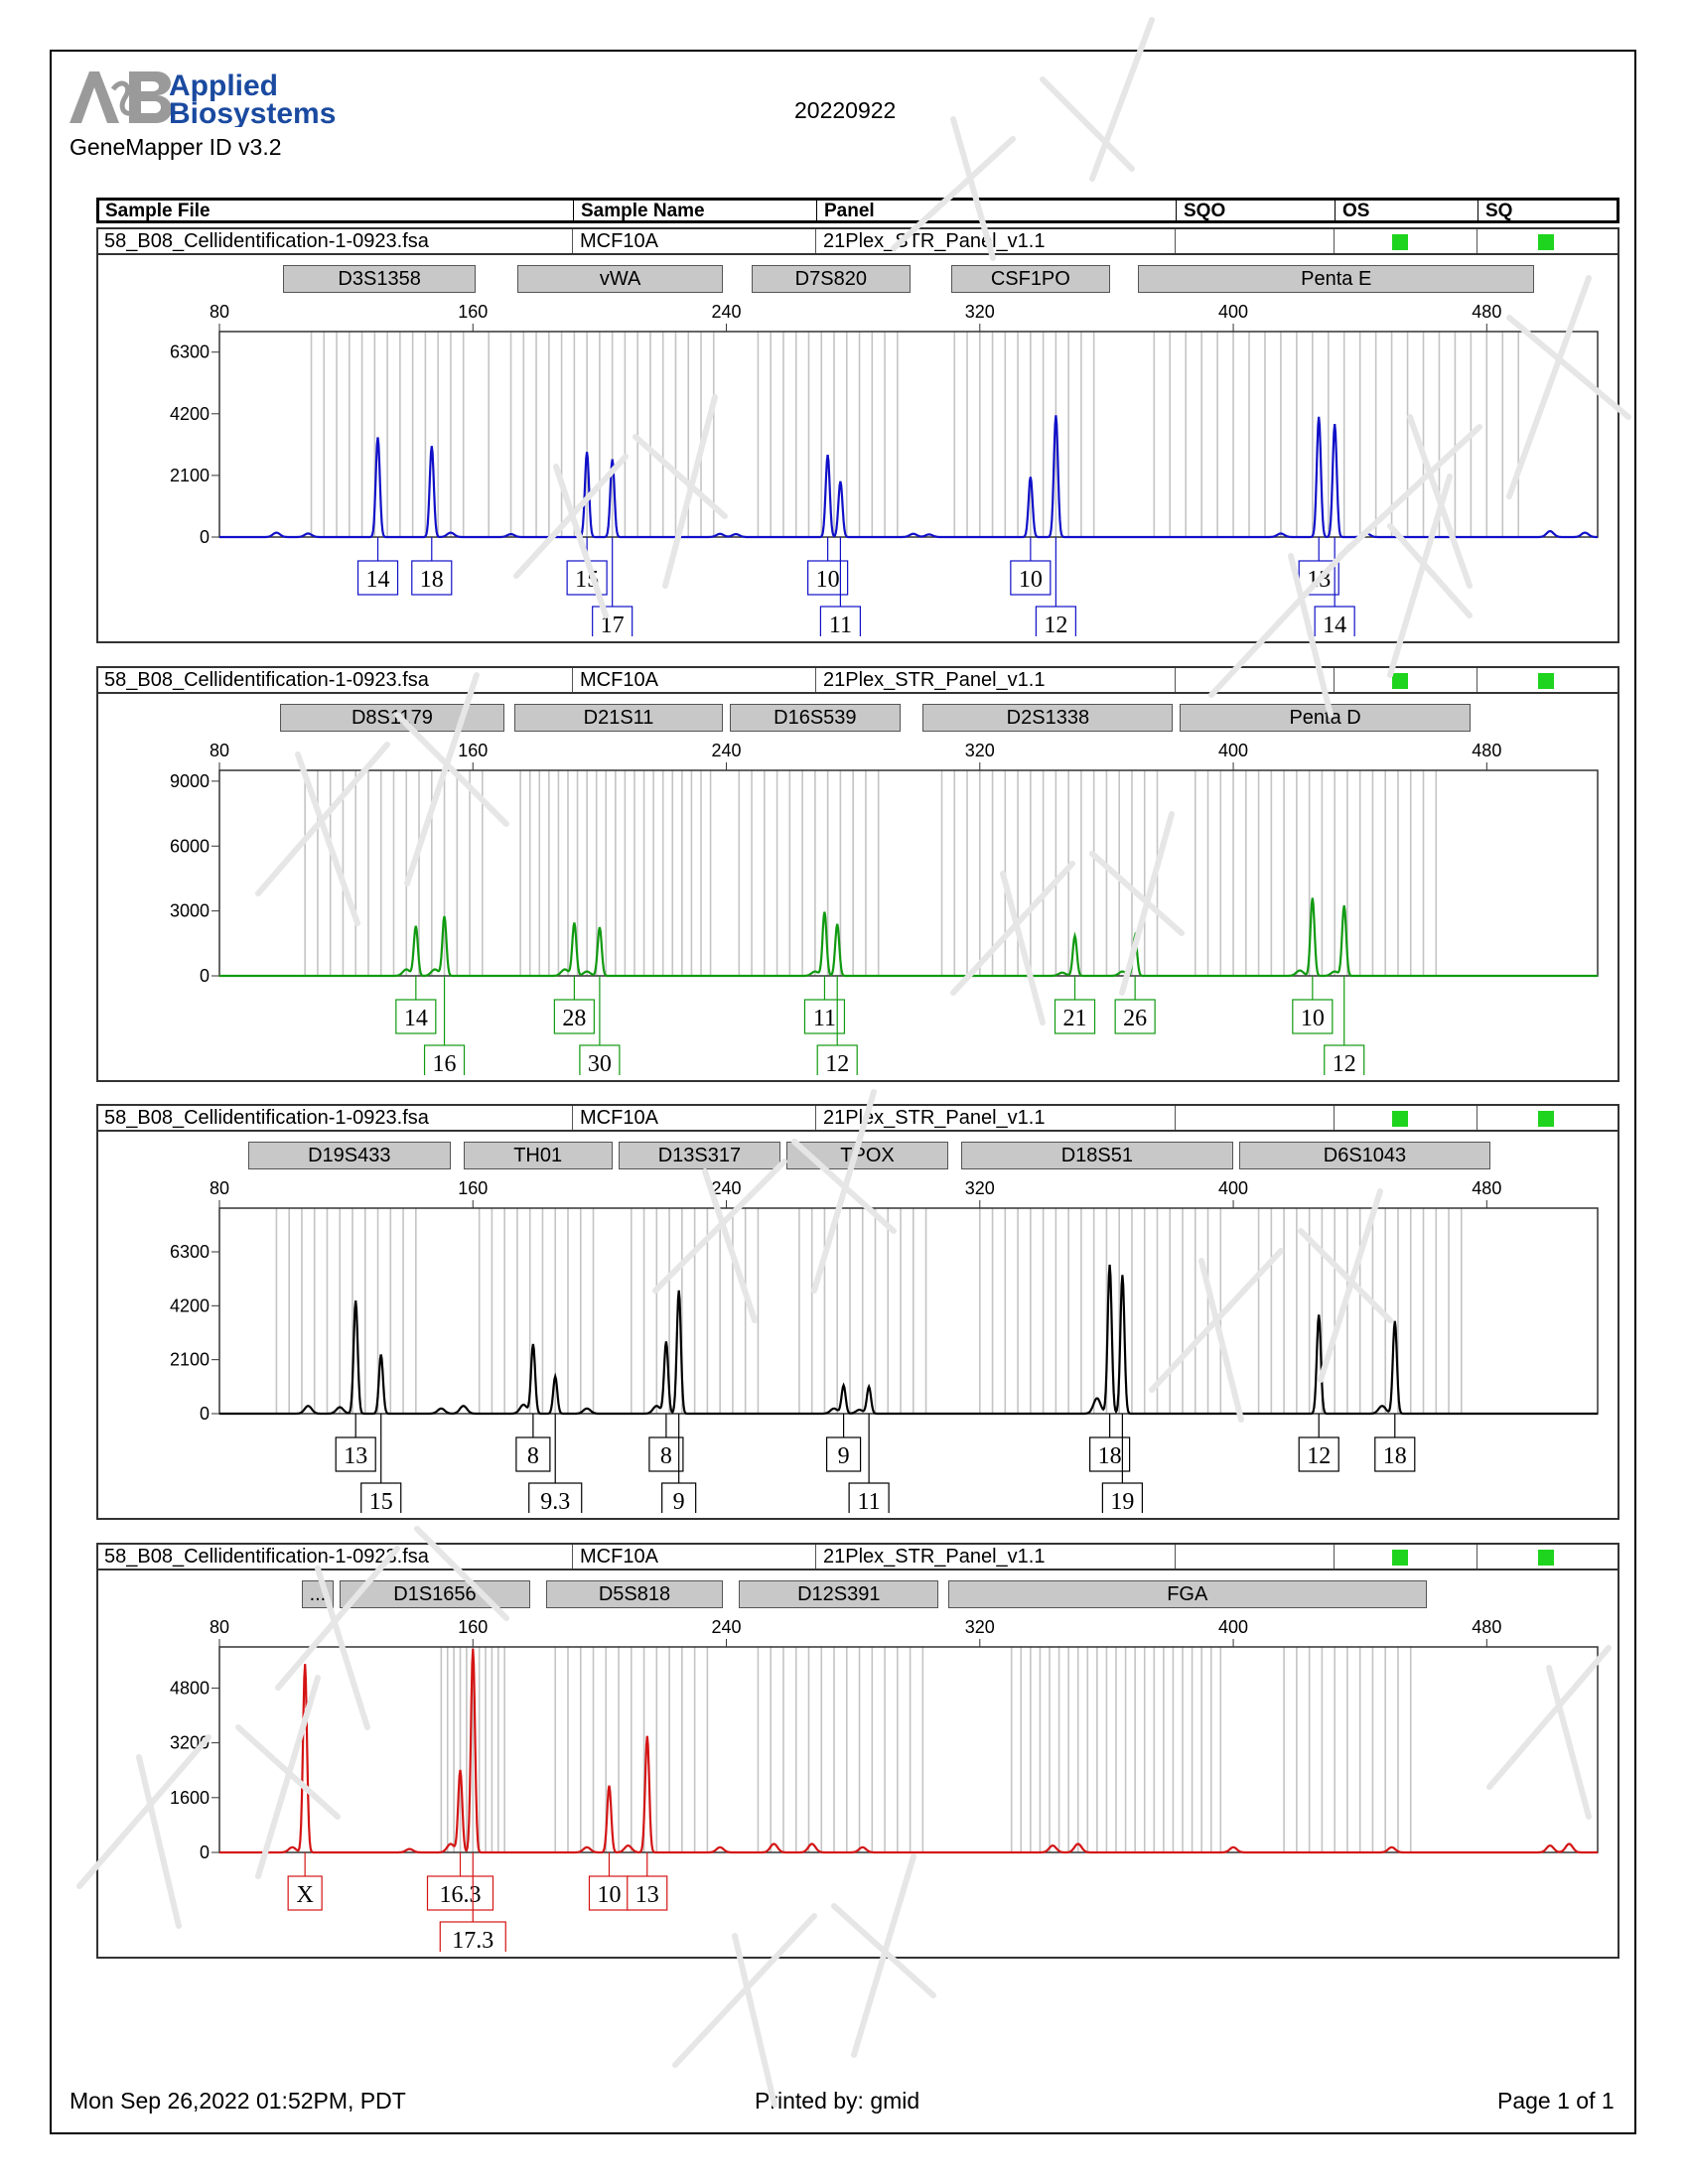 This screenshot has width=1688, height=2184. I want to click on report-date: 20220922, so click(845, 110).